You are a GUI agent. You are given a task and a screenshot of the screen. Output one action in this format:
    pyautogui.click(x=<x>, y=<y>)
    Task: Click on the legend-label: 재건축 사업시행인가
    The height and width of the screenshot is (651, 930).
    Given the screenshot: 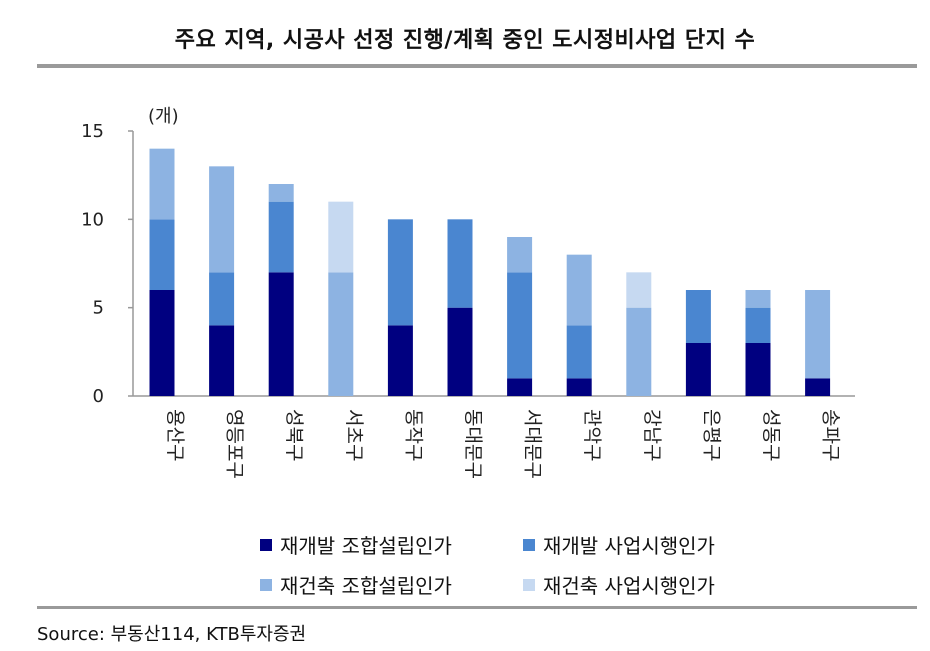 What is the action you would take?
    pyautogui.click(x=629, y=586)
    